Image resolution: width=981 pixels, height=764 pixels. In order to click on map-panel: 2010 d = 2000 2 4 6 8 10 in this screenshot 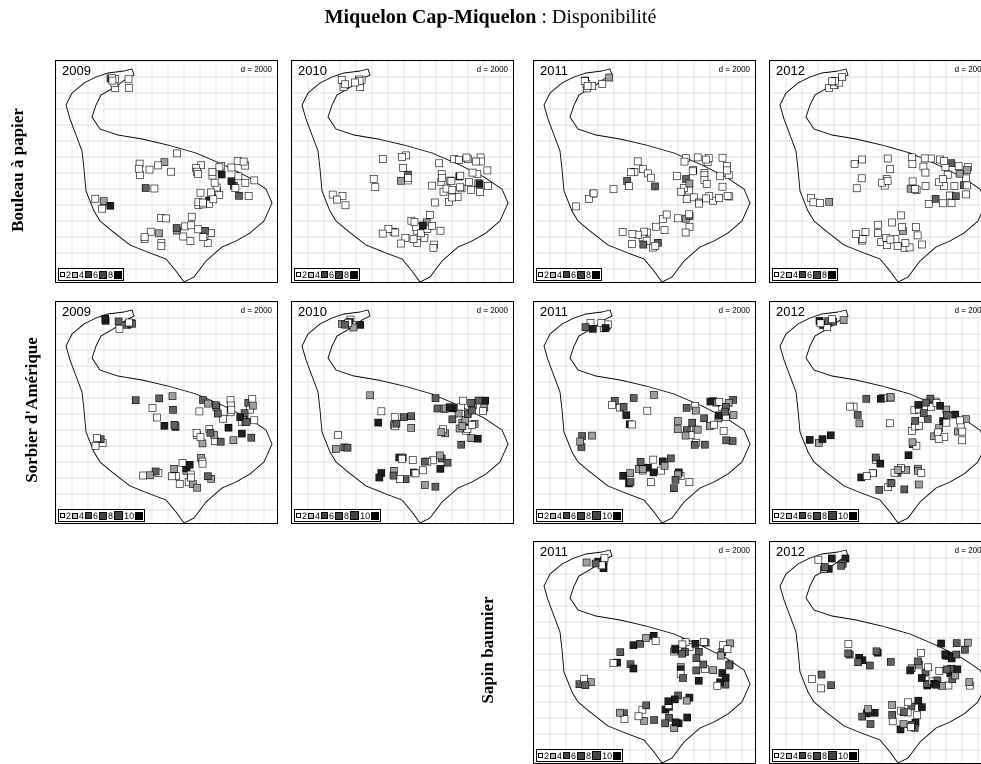, I will do `click(402, 412)`.